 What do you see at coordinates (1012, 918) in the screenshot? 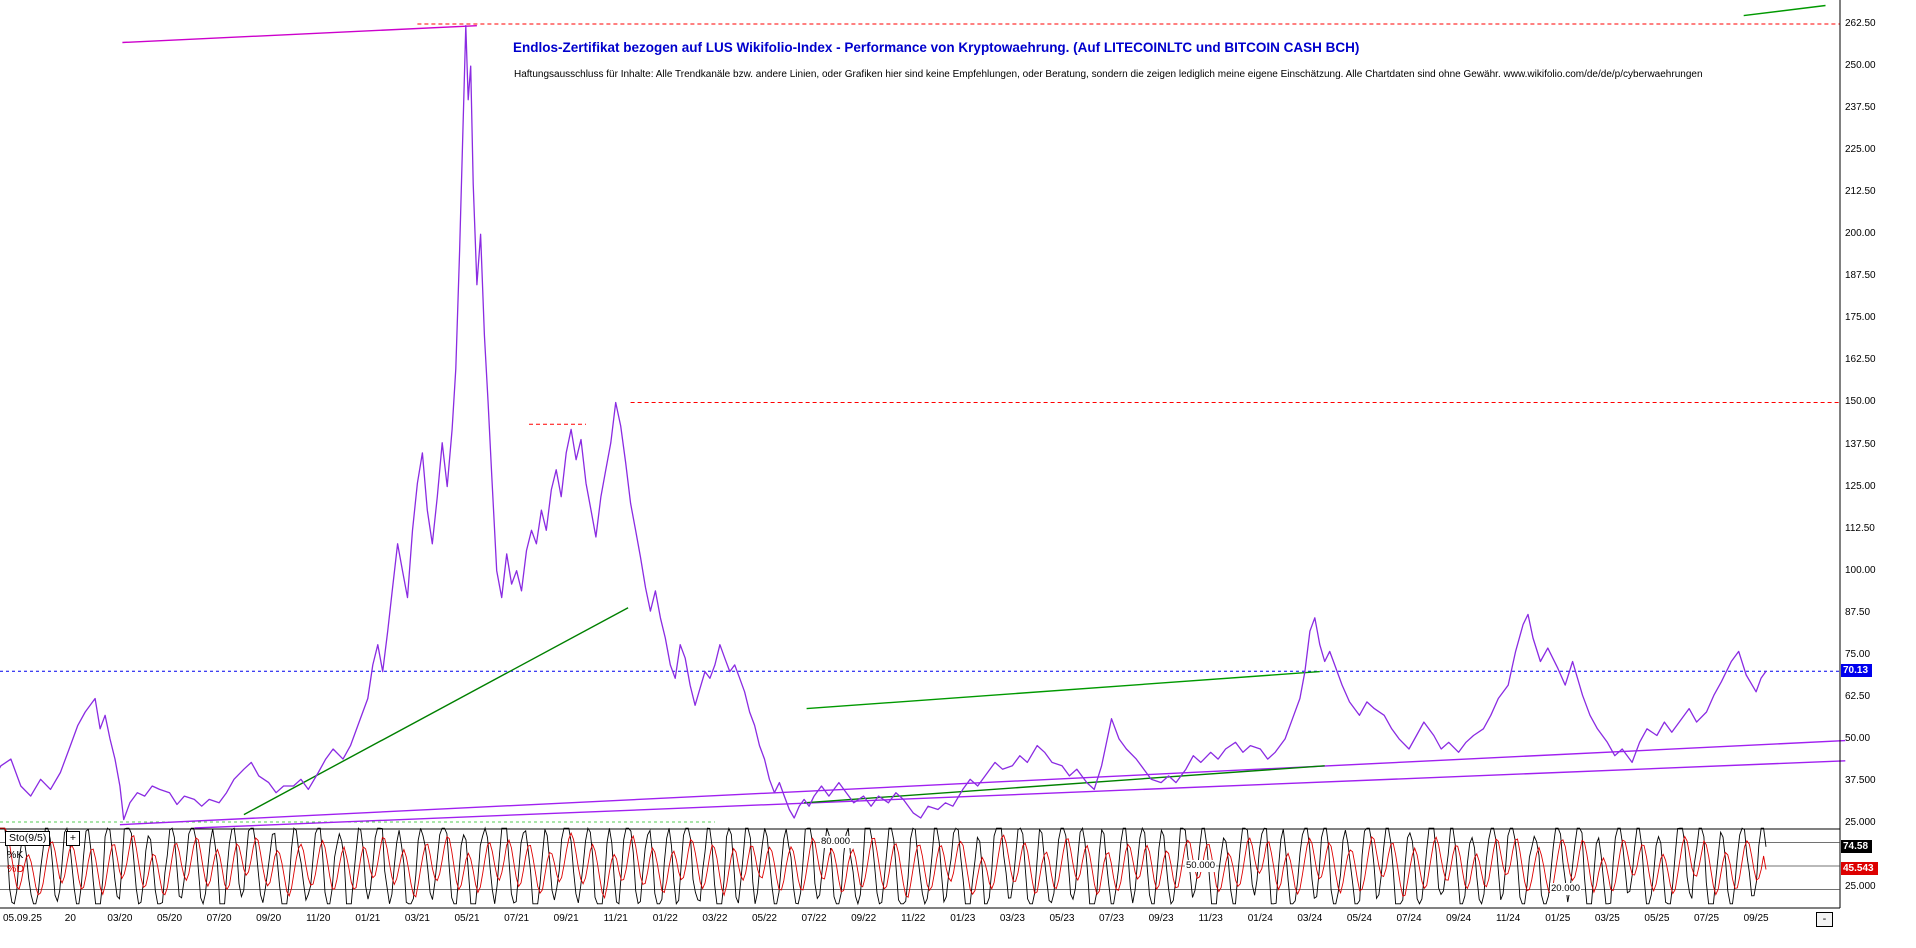
I see `time-axis-label: 03/23` at bounding box center [1012, 918].